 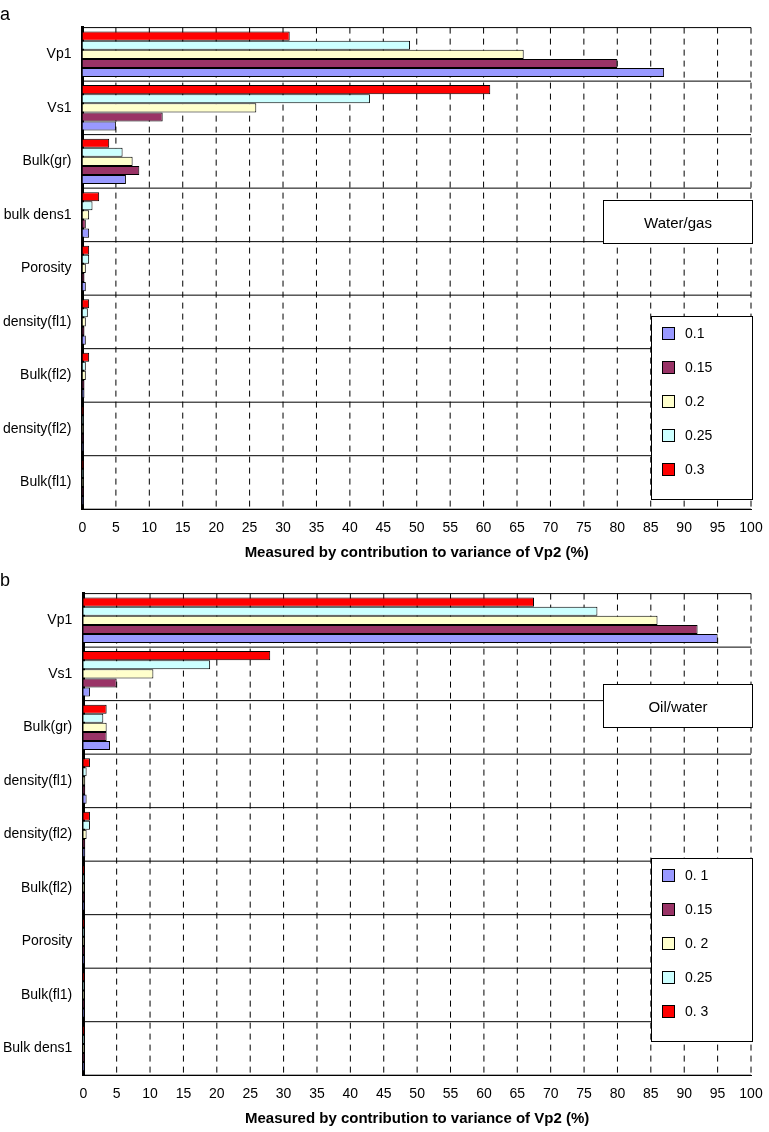 What do you see at coordinates (37, 213) in the screenshot?
I see `y-tick-label: bulk dens1` at bounding box center [37, 213].